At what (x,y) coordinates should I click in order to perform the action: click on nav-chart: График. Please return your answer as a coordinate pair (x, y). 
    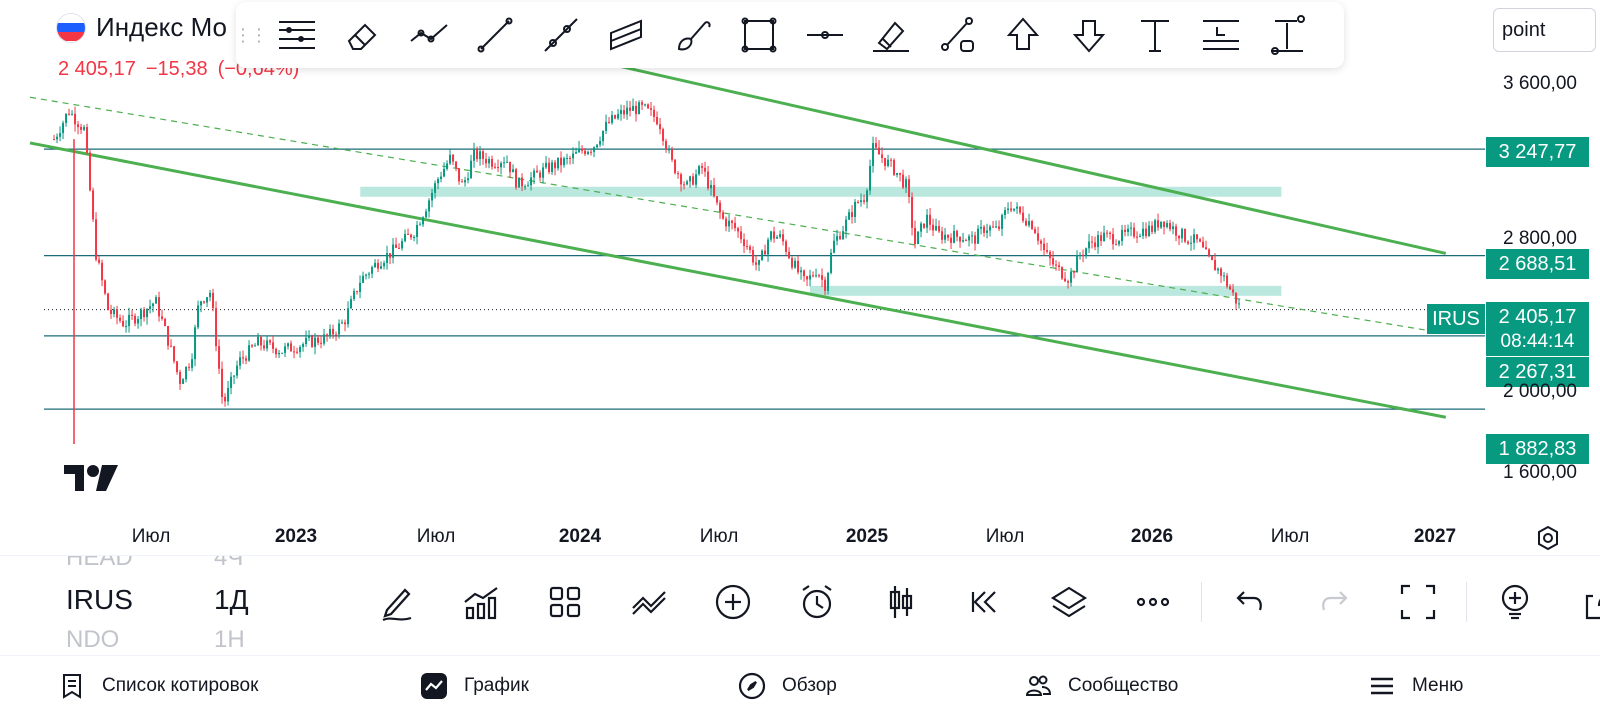
    Looking at the image, I should click on (474, 686).